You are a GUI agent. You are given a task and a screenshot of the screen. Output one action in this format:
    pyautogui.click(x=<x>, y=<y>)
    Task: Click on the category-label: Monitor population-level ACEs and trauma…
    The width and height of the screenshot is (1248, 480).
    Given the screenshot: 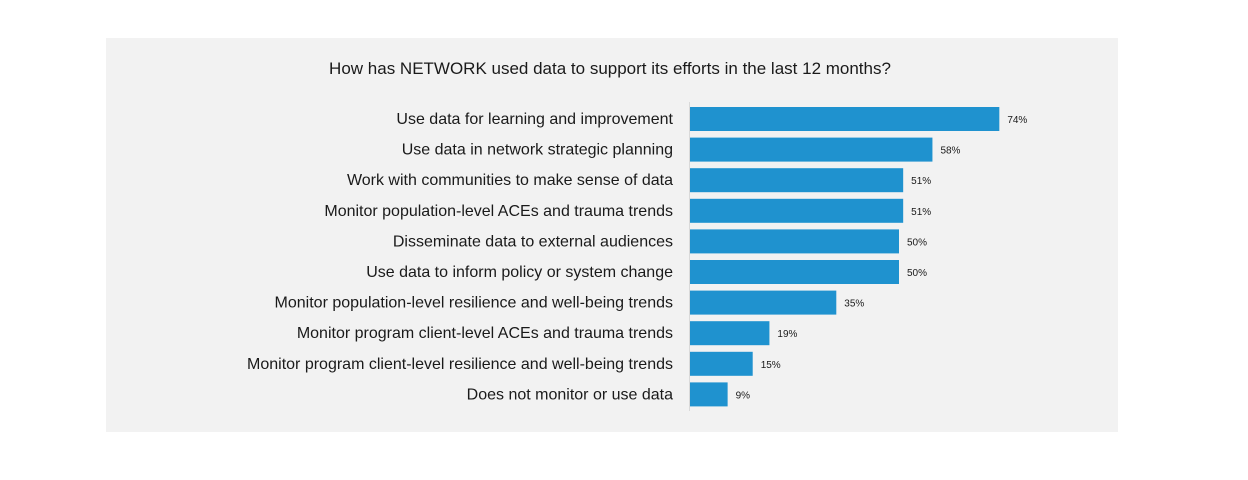 What is the action you would take?
    pyautogui.click(x=498, y=211)
    